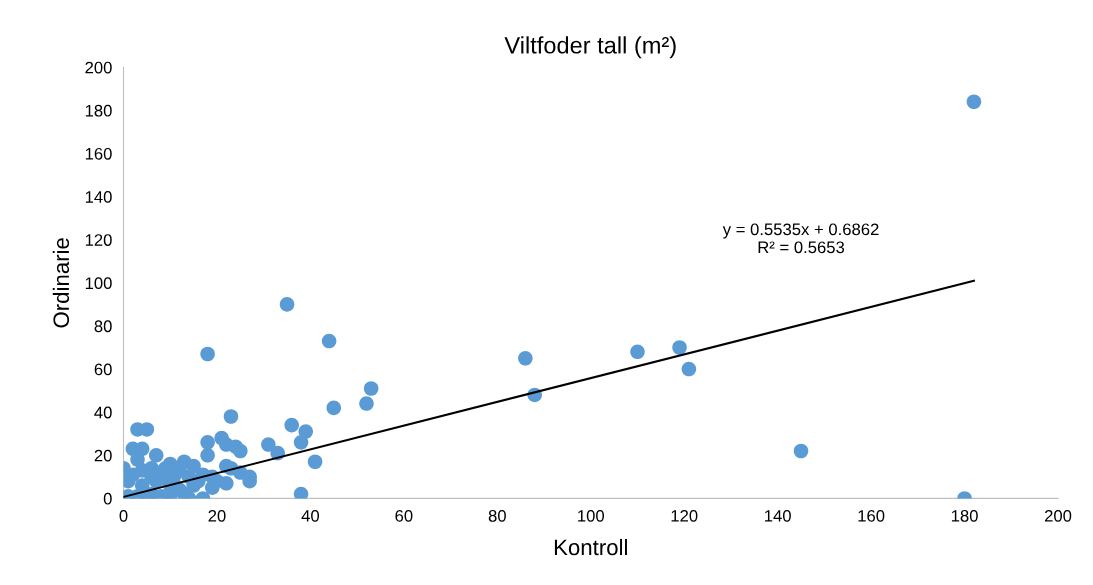  Describe the element at coordinates (98, 240) in the screenshot. I see `y-tick-label: 120` at that location.